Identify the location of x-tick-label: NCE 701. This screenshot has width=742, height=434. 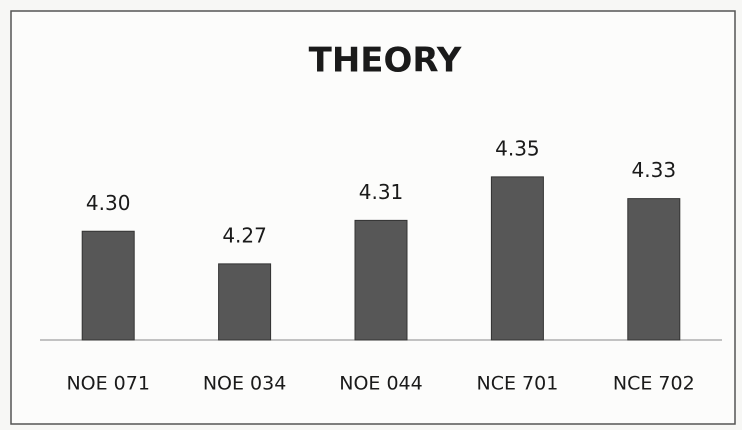
(518, 384).